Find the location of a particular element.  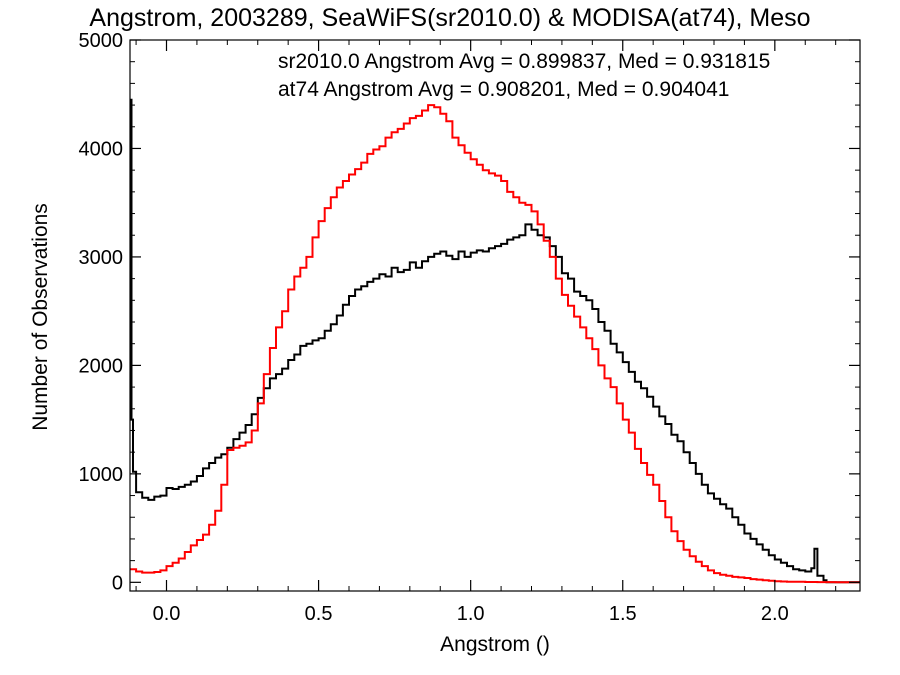

y-tick-label: 4000 is located at coordinates (101, 149).